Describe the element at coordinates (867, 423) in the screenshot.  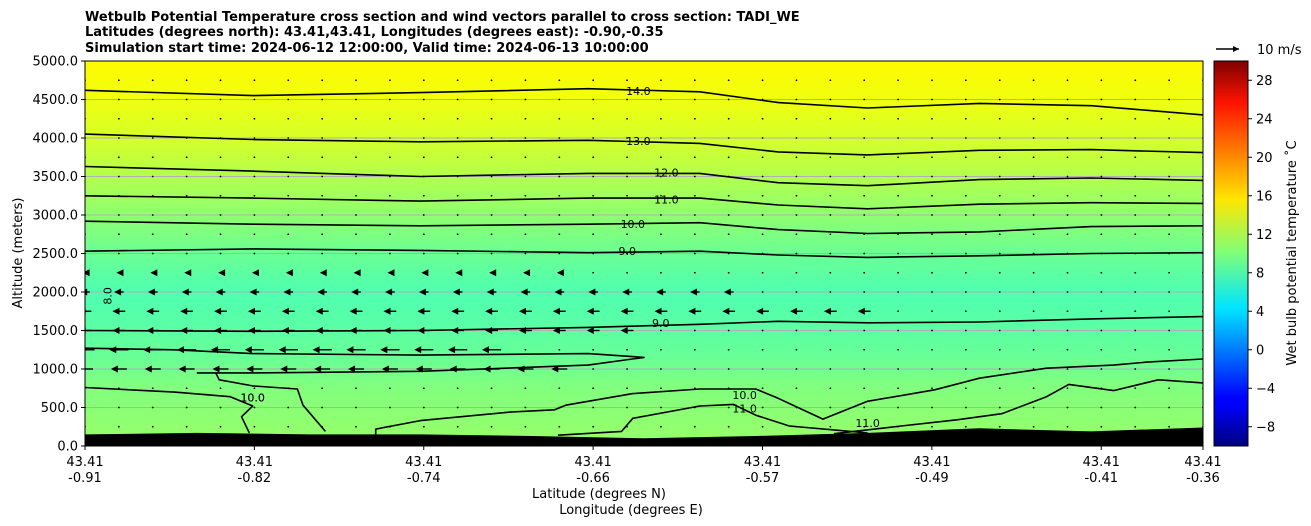
I see `contour-label: 11.0` at that location.